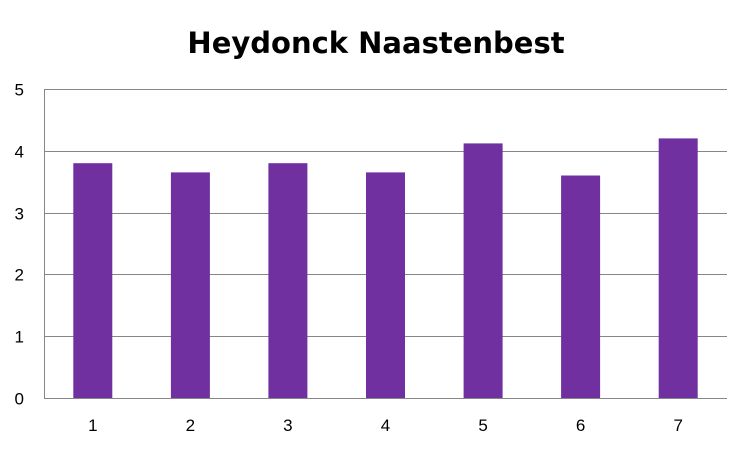  I want to click on y-tick-label-4: 4, so click(19, 152).